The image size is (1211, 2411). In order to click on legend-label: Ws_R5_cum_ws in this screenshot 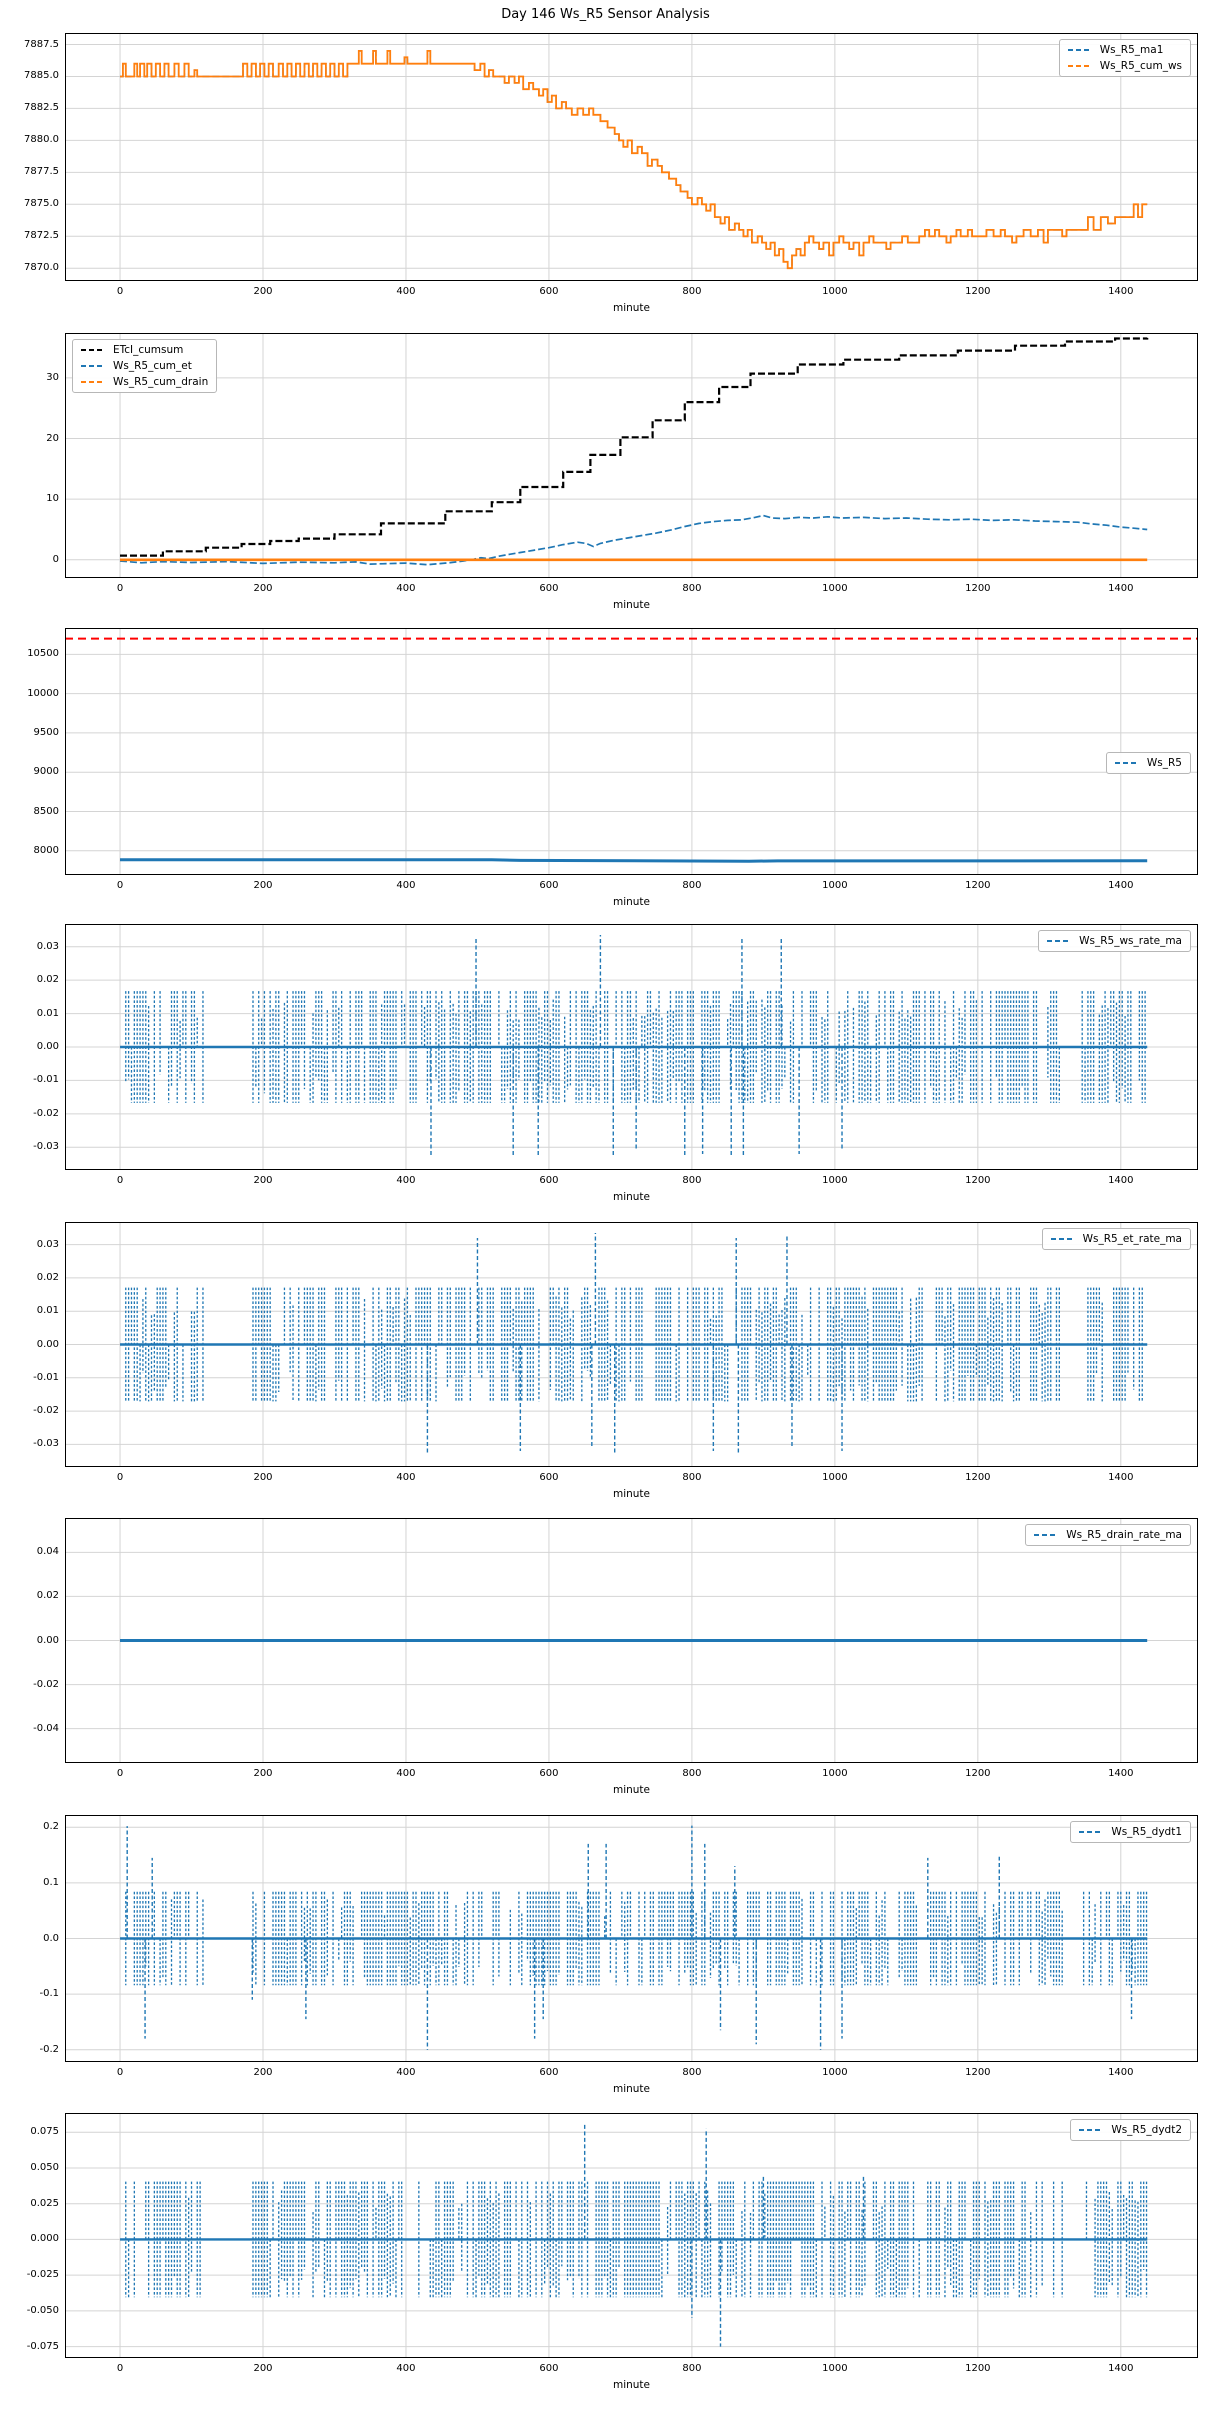, I will do `click(1140, 66)`.